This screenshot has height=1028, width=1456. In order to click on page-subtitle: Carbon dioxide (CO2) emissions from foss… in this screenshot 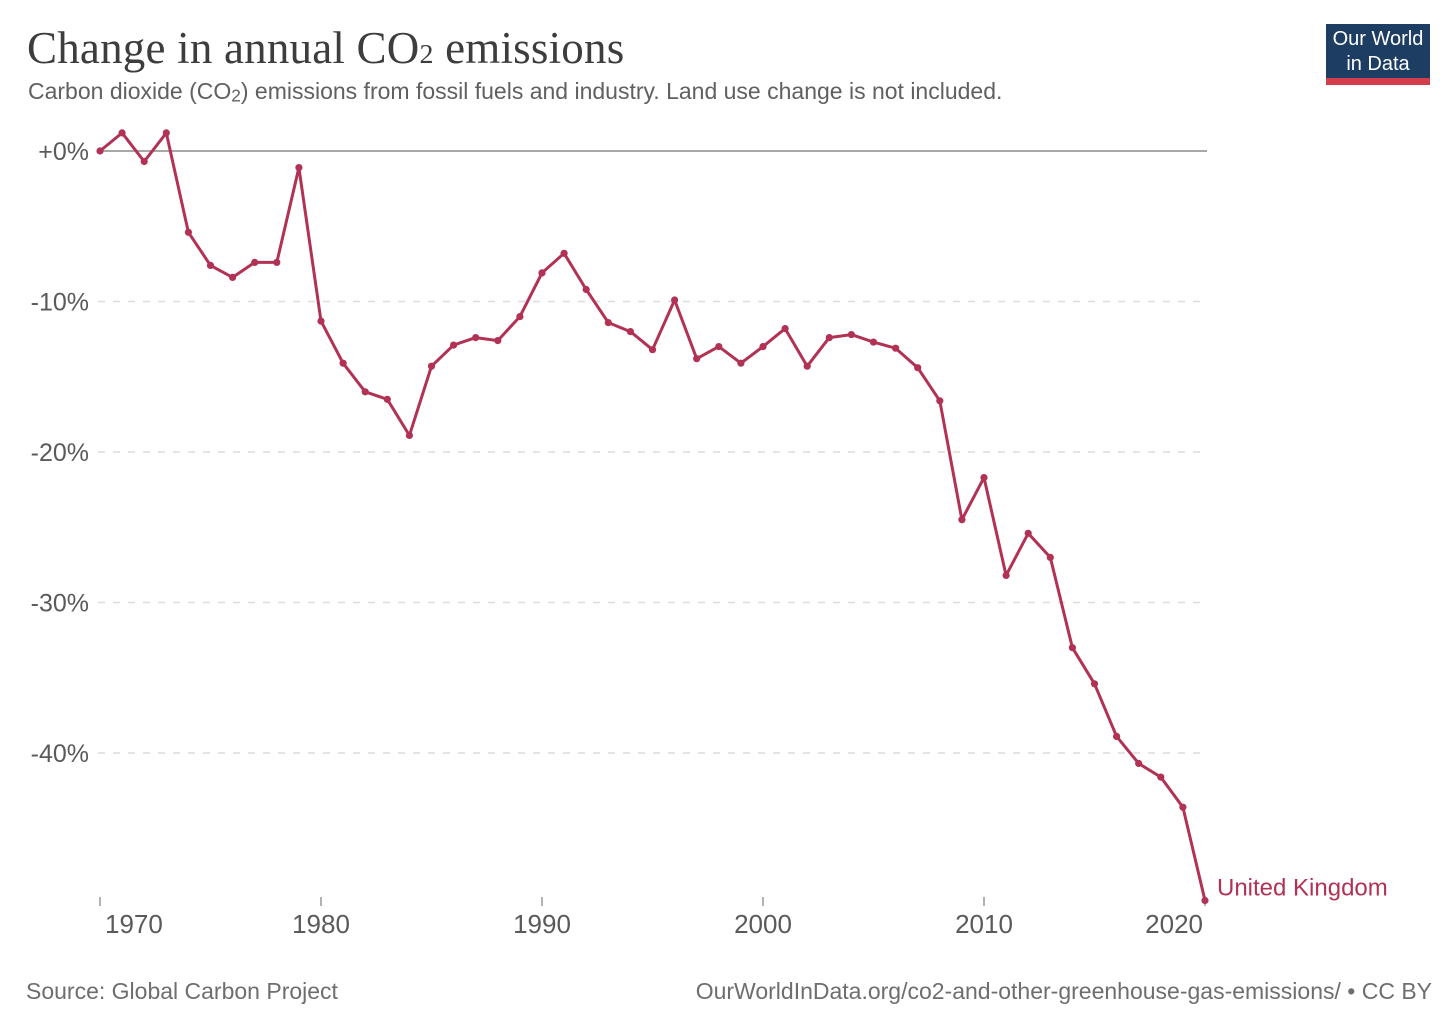, I will do `click(515, 92)`.